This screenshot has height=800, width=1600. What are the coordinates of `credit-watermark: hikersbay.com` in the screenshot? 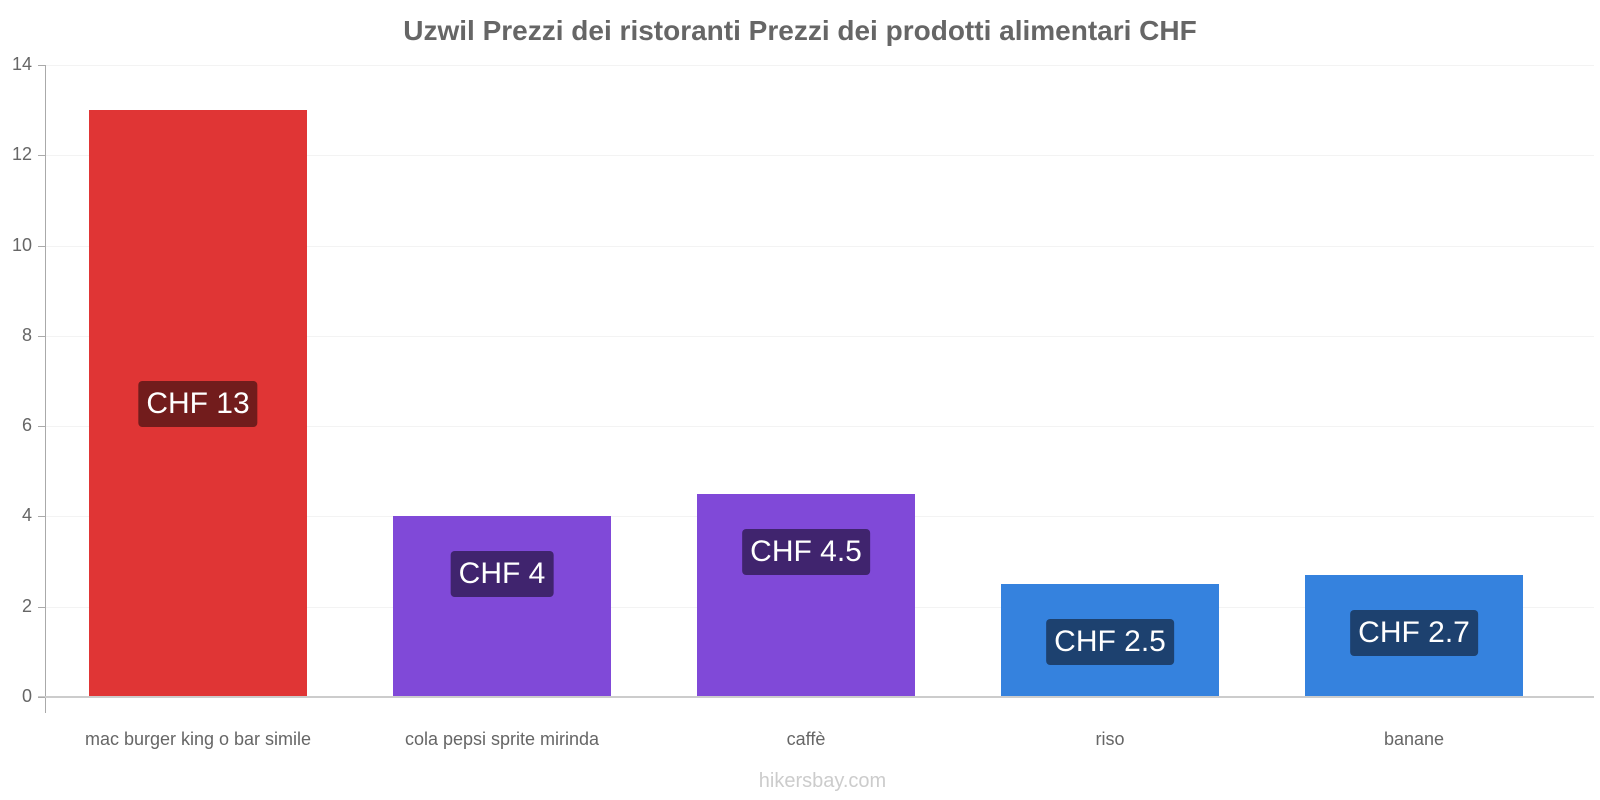 It's located at (822, 781).